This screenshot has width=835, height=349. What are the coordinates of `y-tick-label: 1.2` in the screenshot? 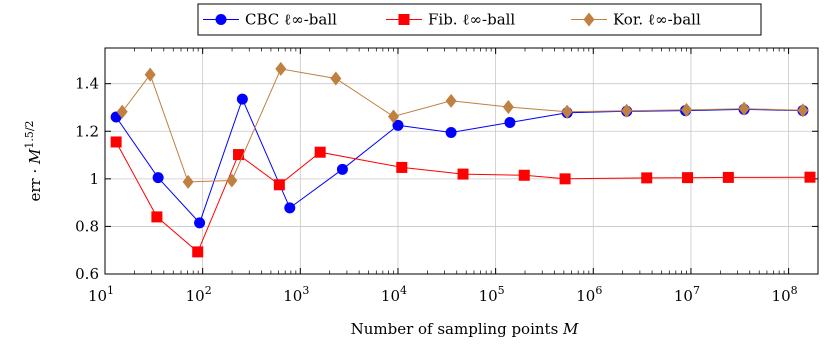 It's located at (87, 131).